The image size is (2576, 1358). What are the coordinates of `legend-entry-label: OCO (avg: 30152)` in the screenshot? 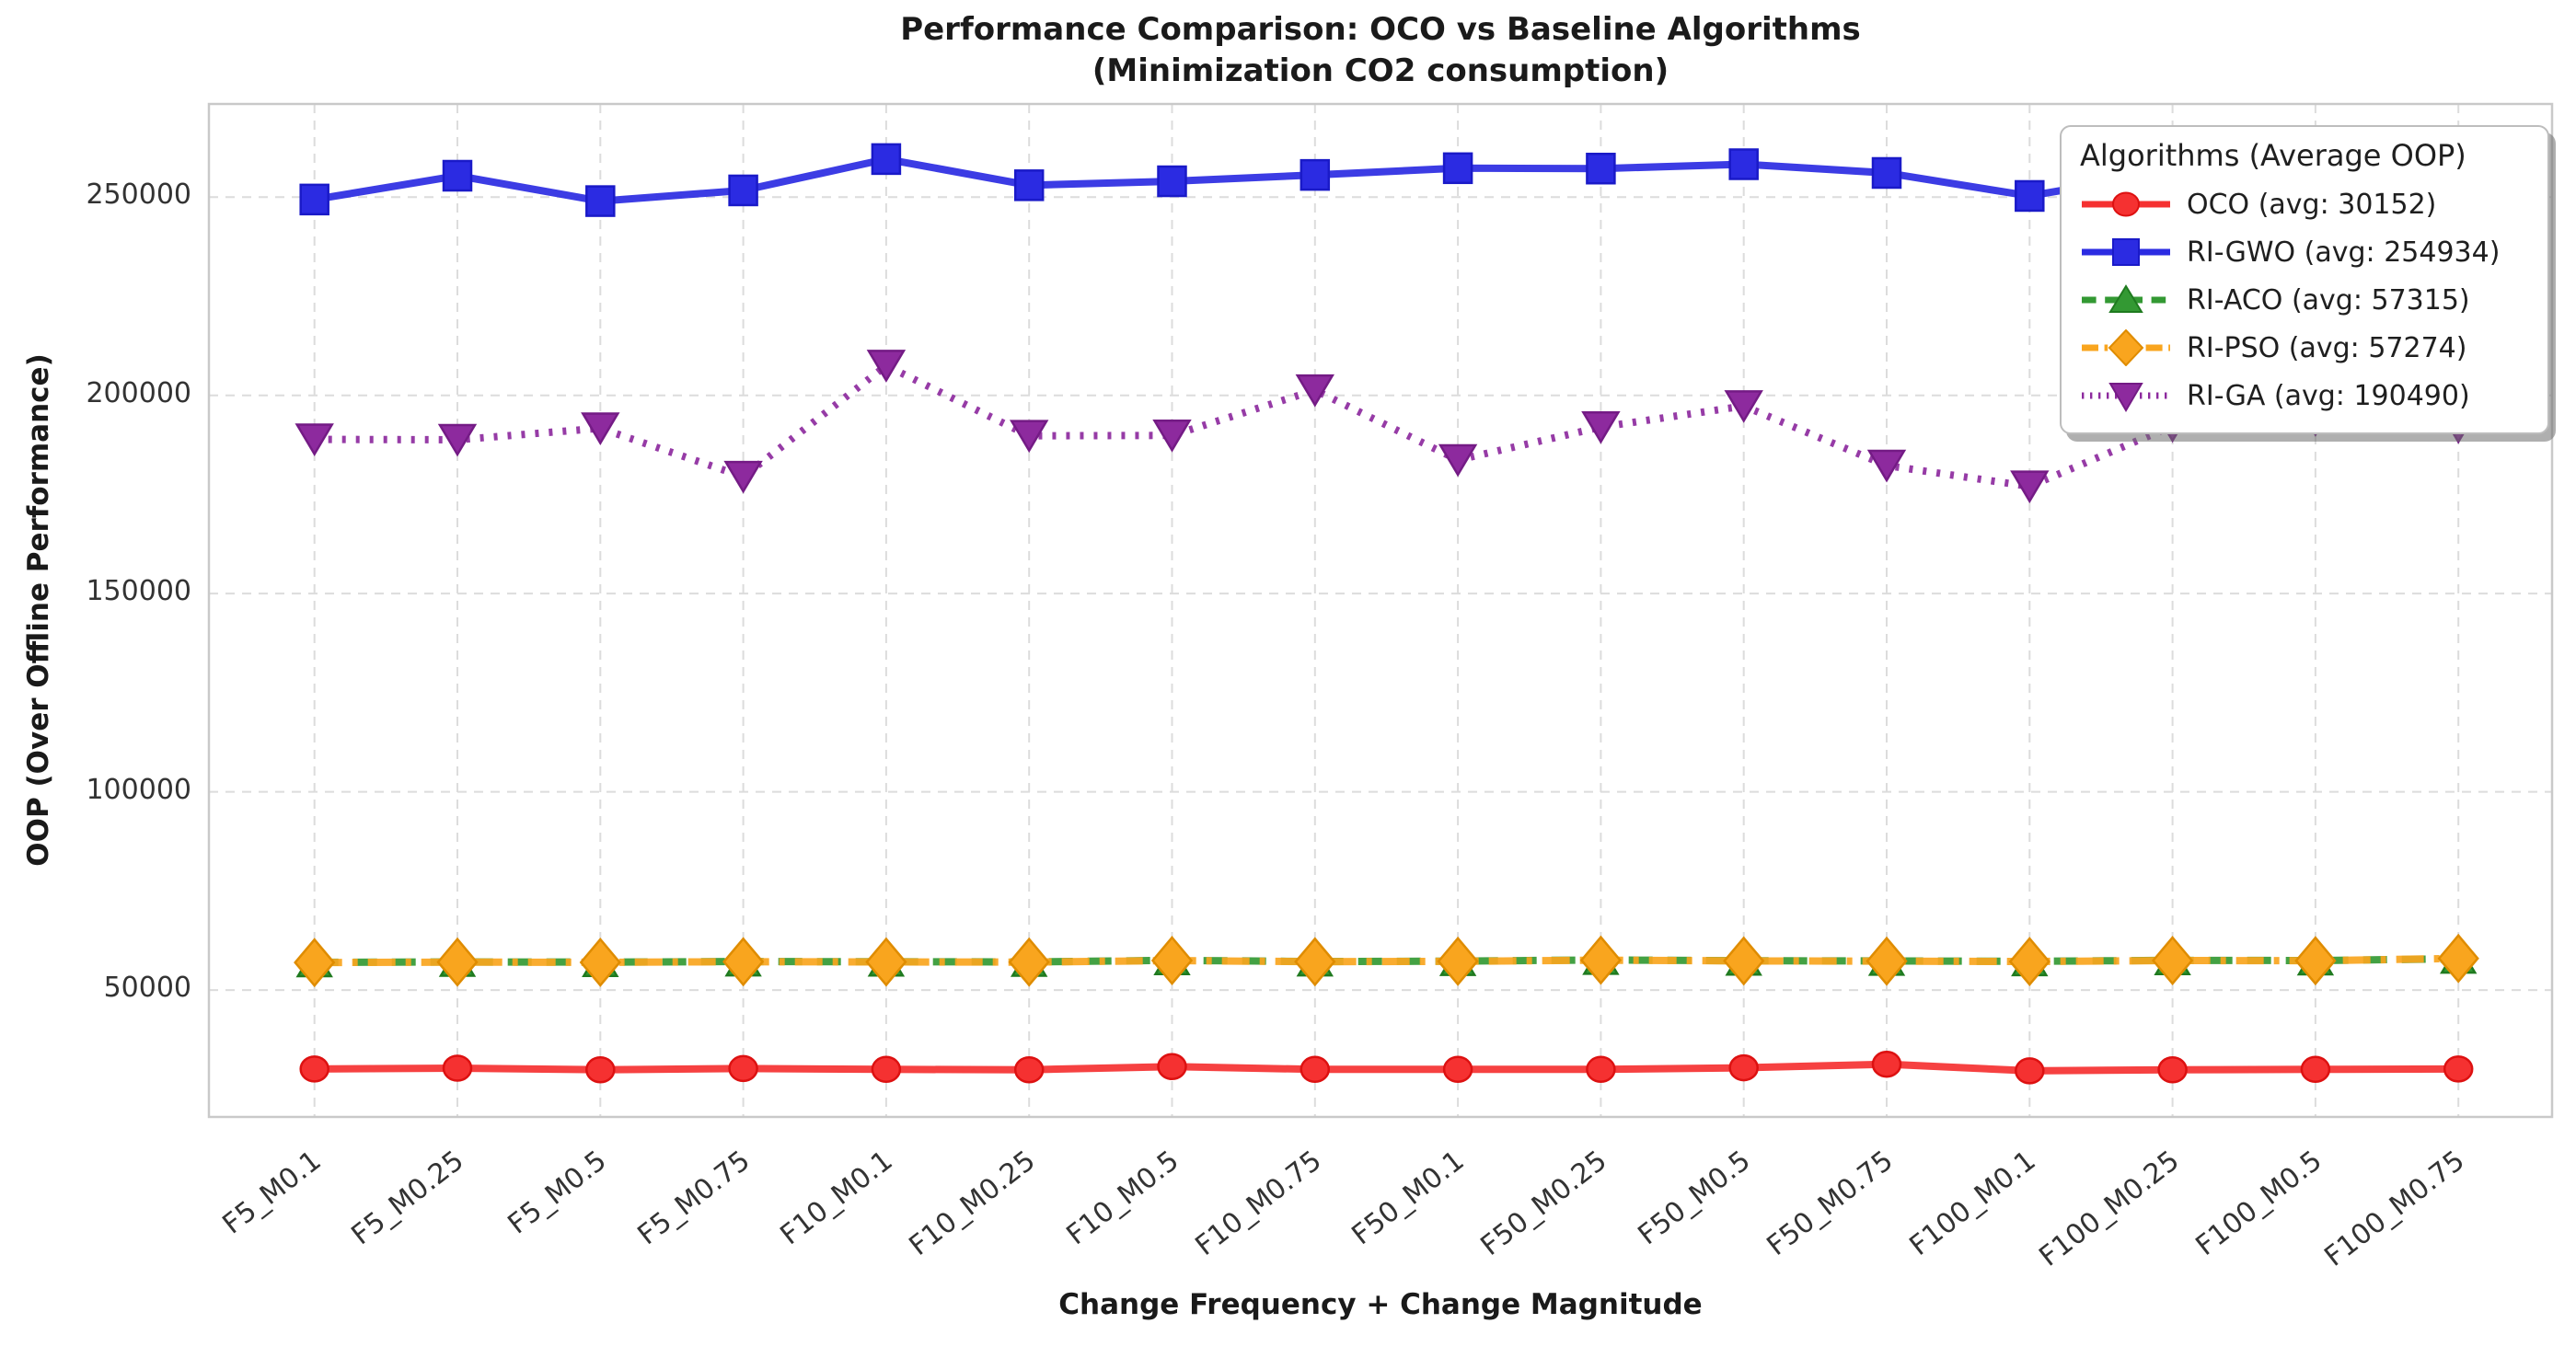 It's located at (2312, 204).